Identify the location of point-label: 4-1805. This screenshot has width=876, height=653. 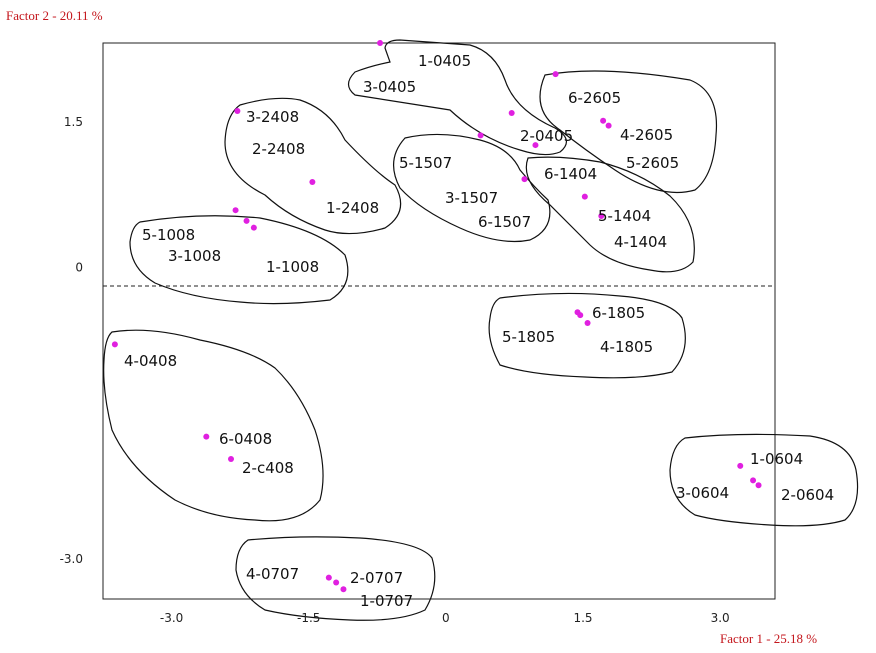
(626, 347).